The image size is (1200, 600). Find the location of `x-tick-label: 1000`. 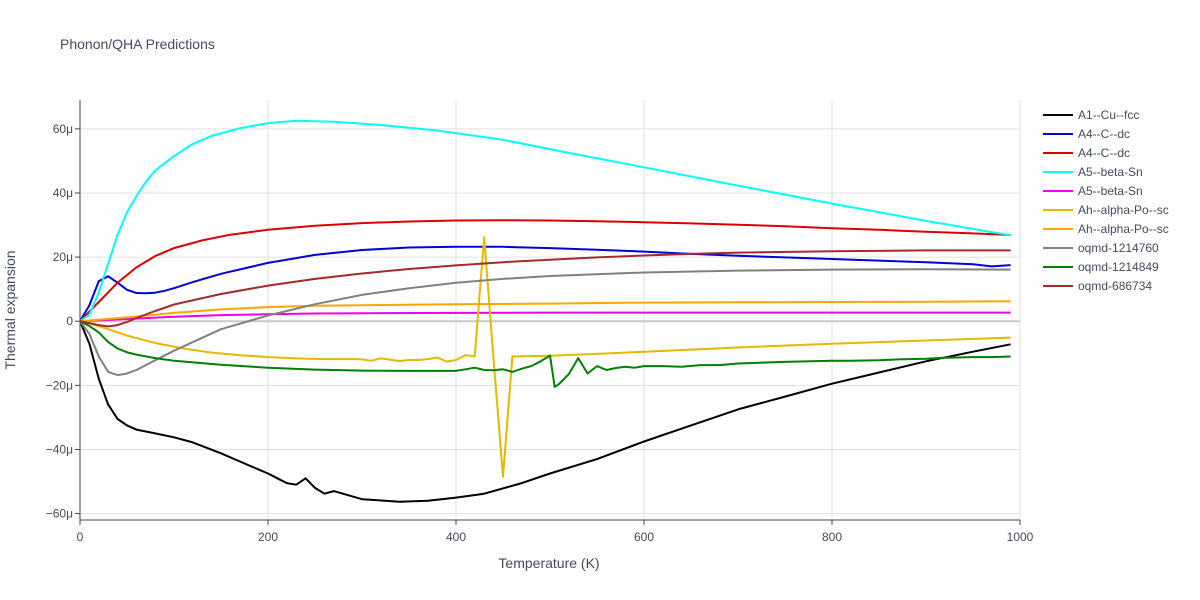

x-tick-label: 1000 is located at coordinates (1020, 537).